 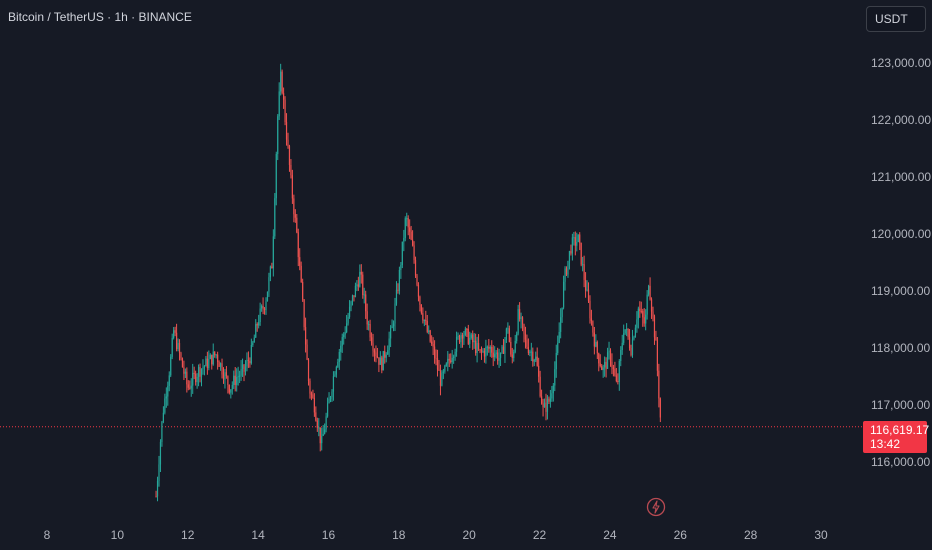 I want to click on current-price-value: 116,619.17, so click(x=900, y=430).